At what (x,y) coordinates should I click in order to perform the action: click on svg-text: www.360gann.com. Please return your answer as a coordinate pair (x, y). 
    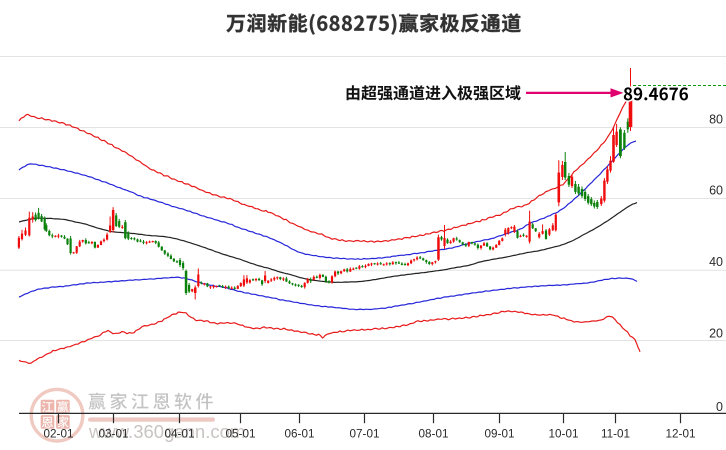
    Looking at the image, I should click on (166, 431).